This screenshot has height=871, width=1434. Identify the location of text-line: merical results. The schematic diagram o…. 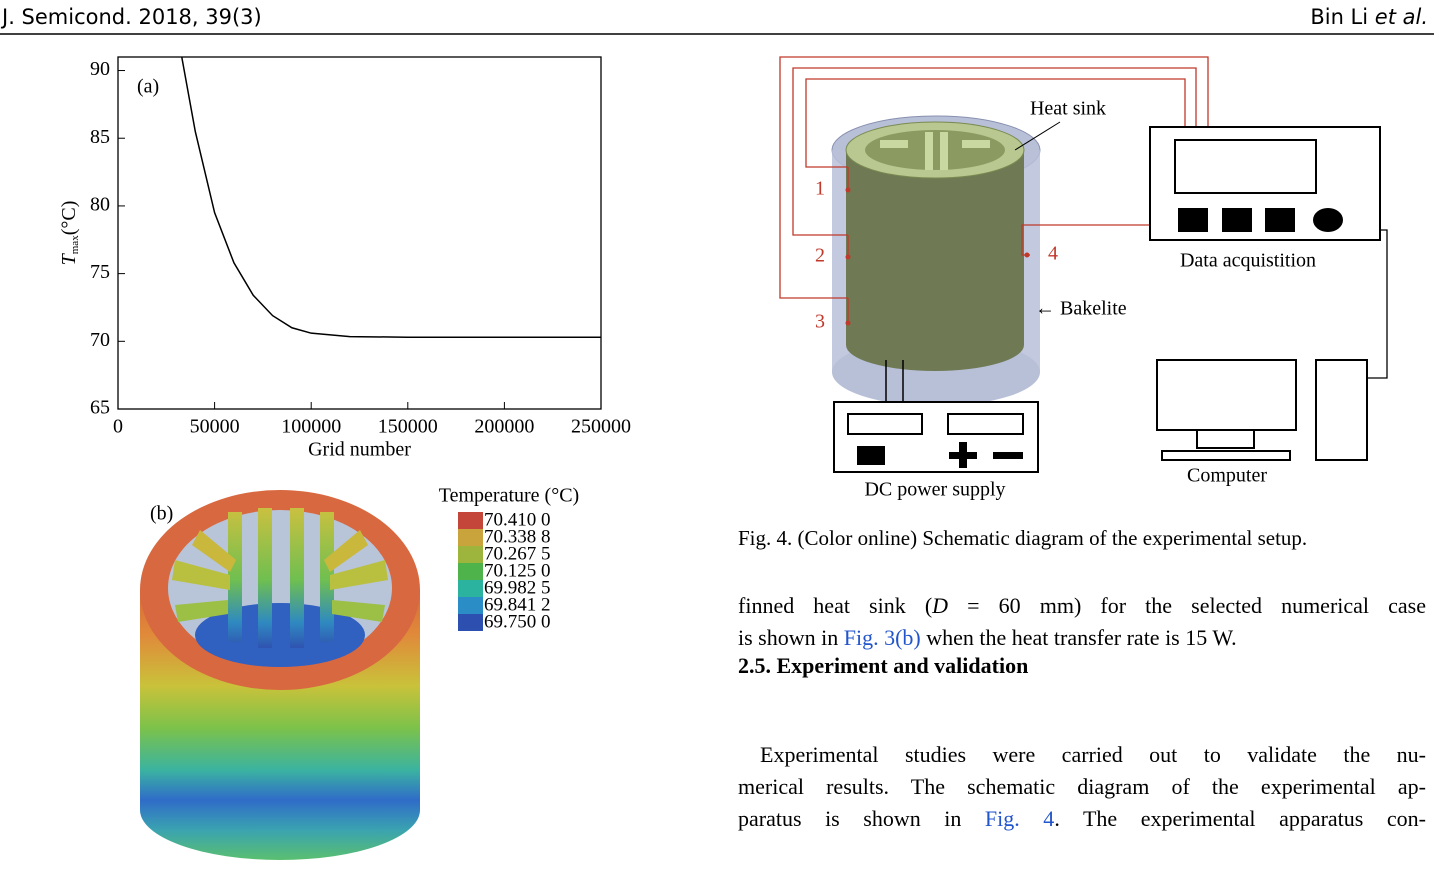
(1082, 787).